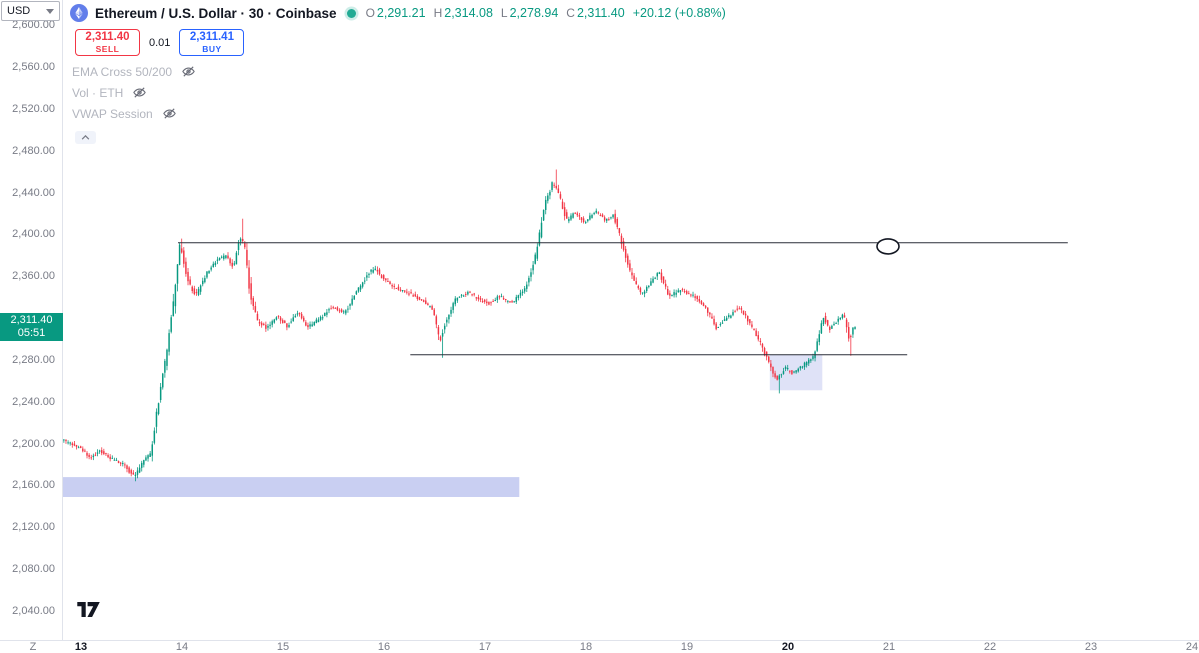 This screenshot has width=1199, height=653. Describe the element at coordinates (79, 13) in the screenshot. I see `ethereum-icon` at that location.